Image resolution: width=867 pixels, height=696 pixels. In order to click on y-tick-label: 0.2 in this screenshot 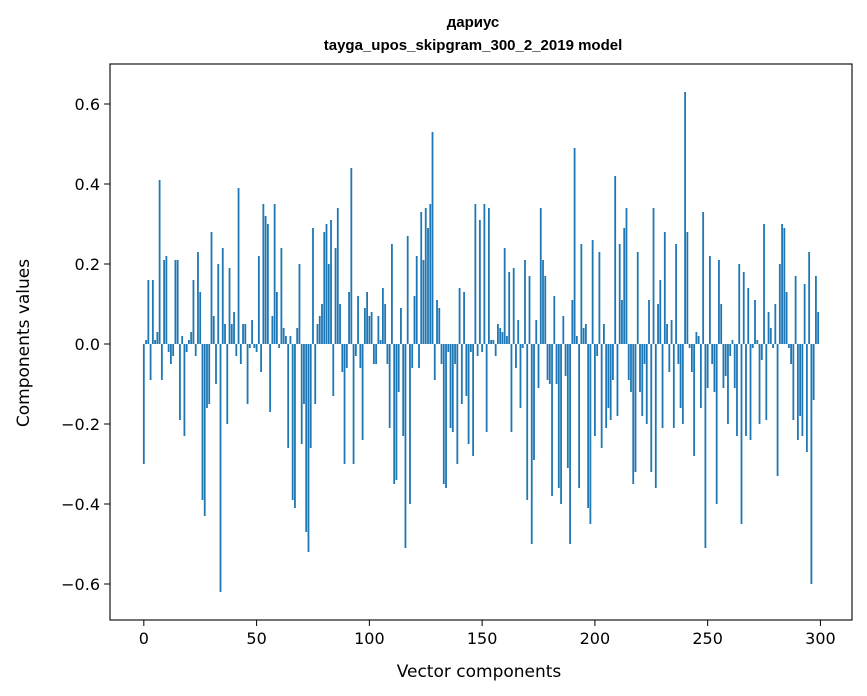, I will do `click(87, 264)`.